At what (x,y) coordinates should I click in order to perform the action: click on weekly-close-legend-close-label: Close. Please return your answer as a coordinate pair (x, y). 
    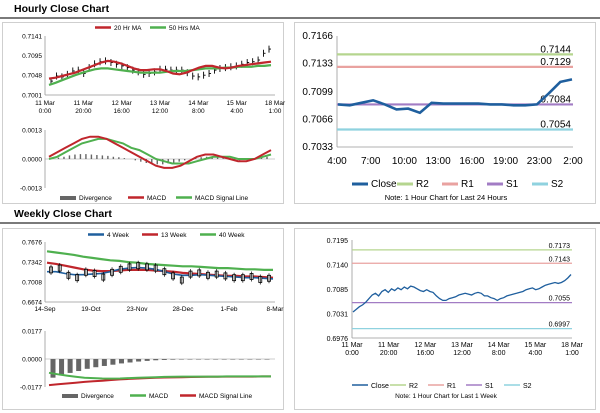
    Looking at the image, I should click on (380, 386).